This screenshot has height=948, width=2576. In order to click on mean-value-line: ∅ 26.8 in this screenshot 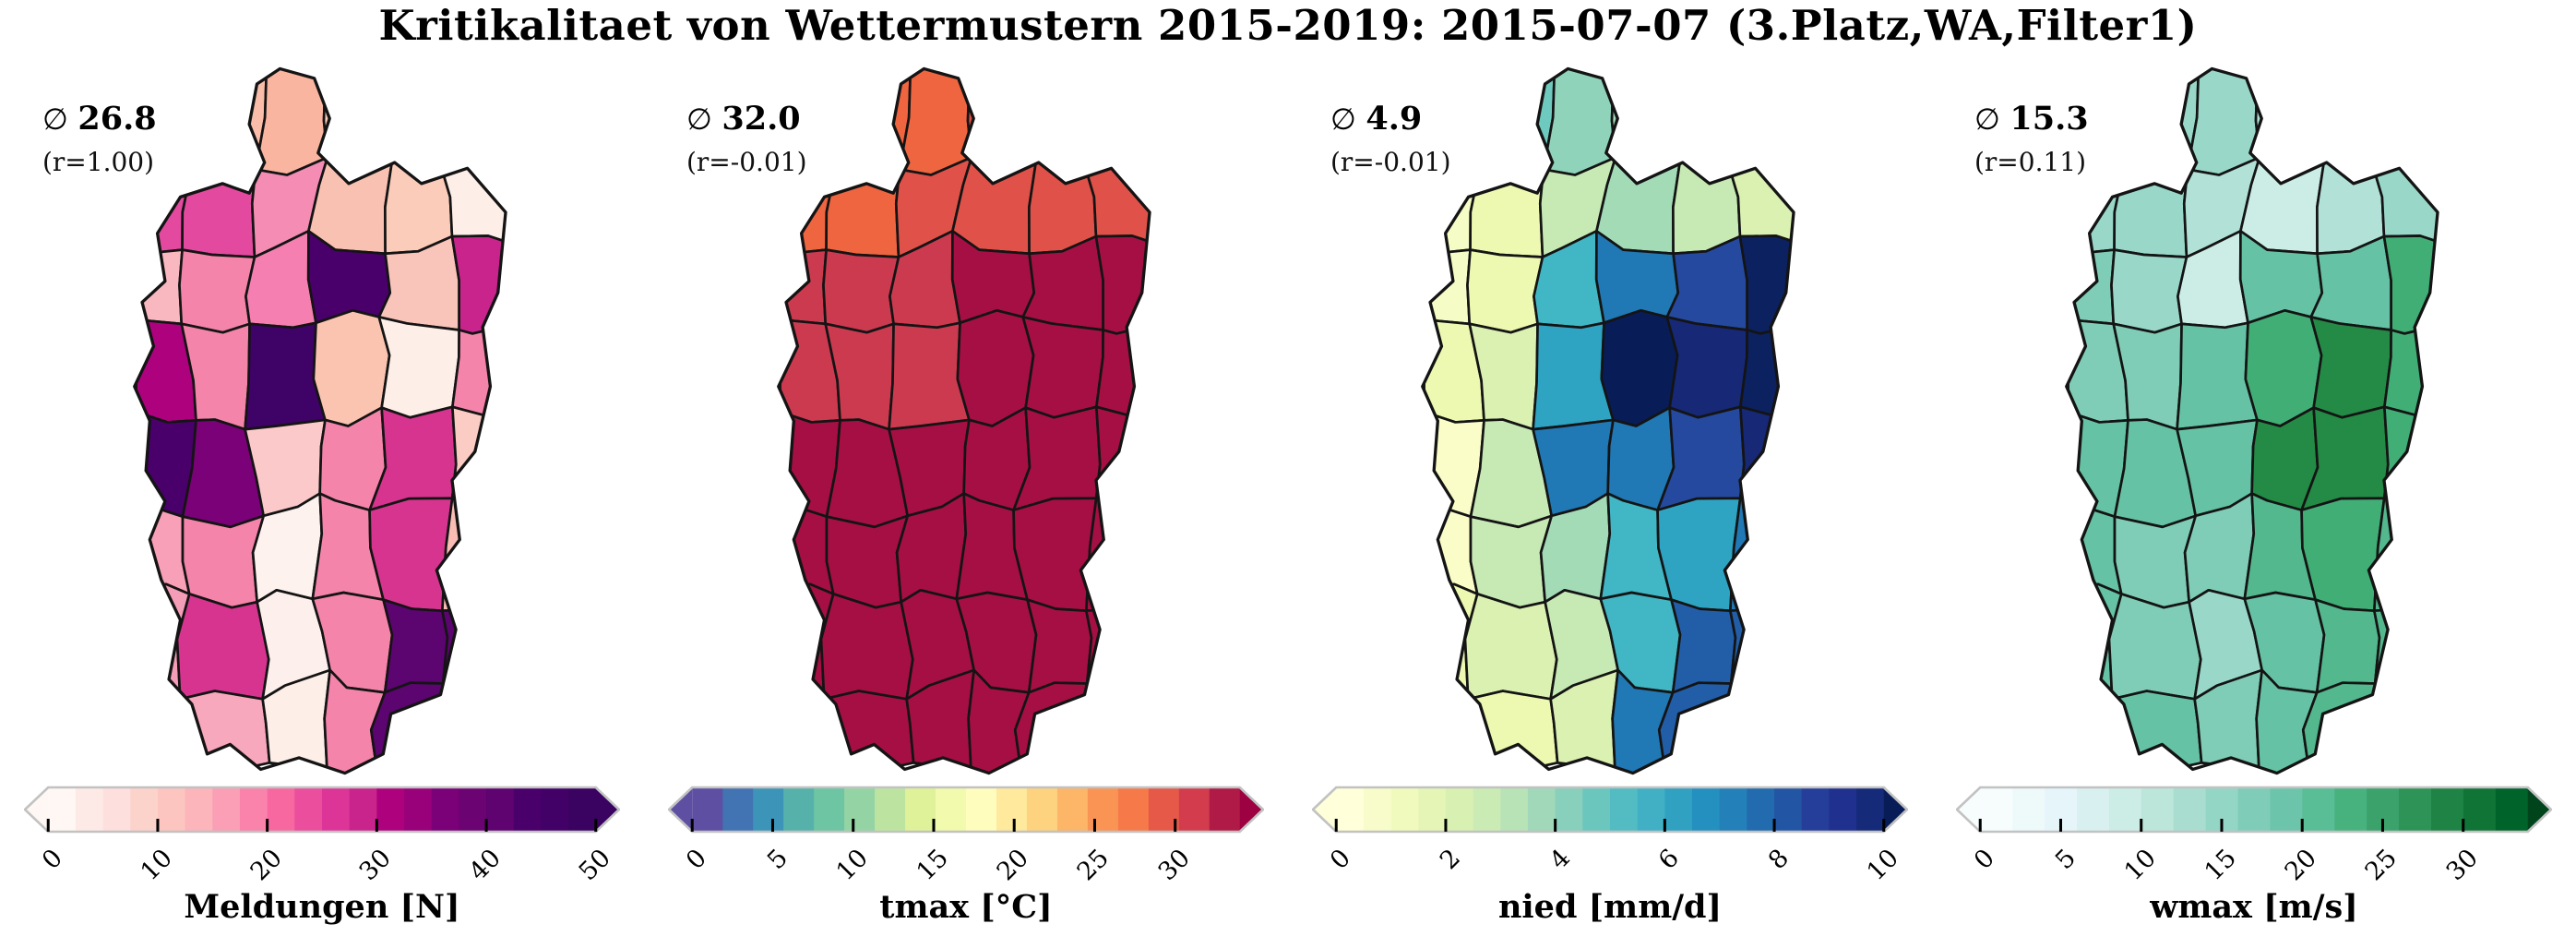, I will do `click(99, 119)`.